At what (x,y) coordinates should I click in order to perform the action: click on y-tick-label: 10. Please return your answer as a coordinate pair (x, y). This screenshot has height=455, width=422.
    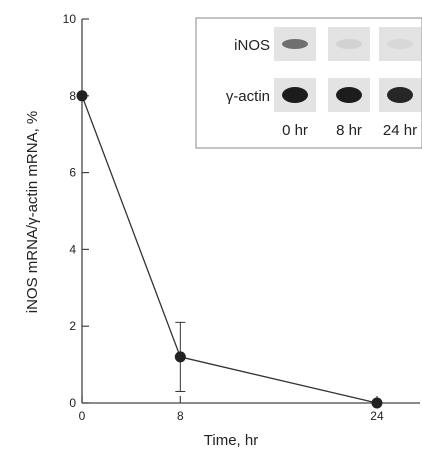
    Looking at the image, I should click on (70, 19).